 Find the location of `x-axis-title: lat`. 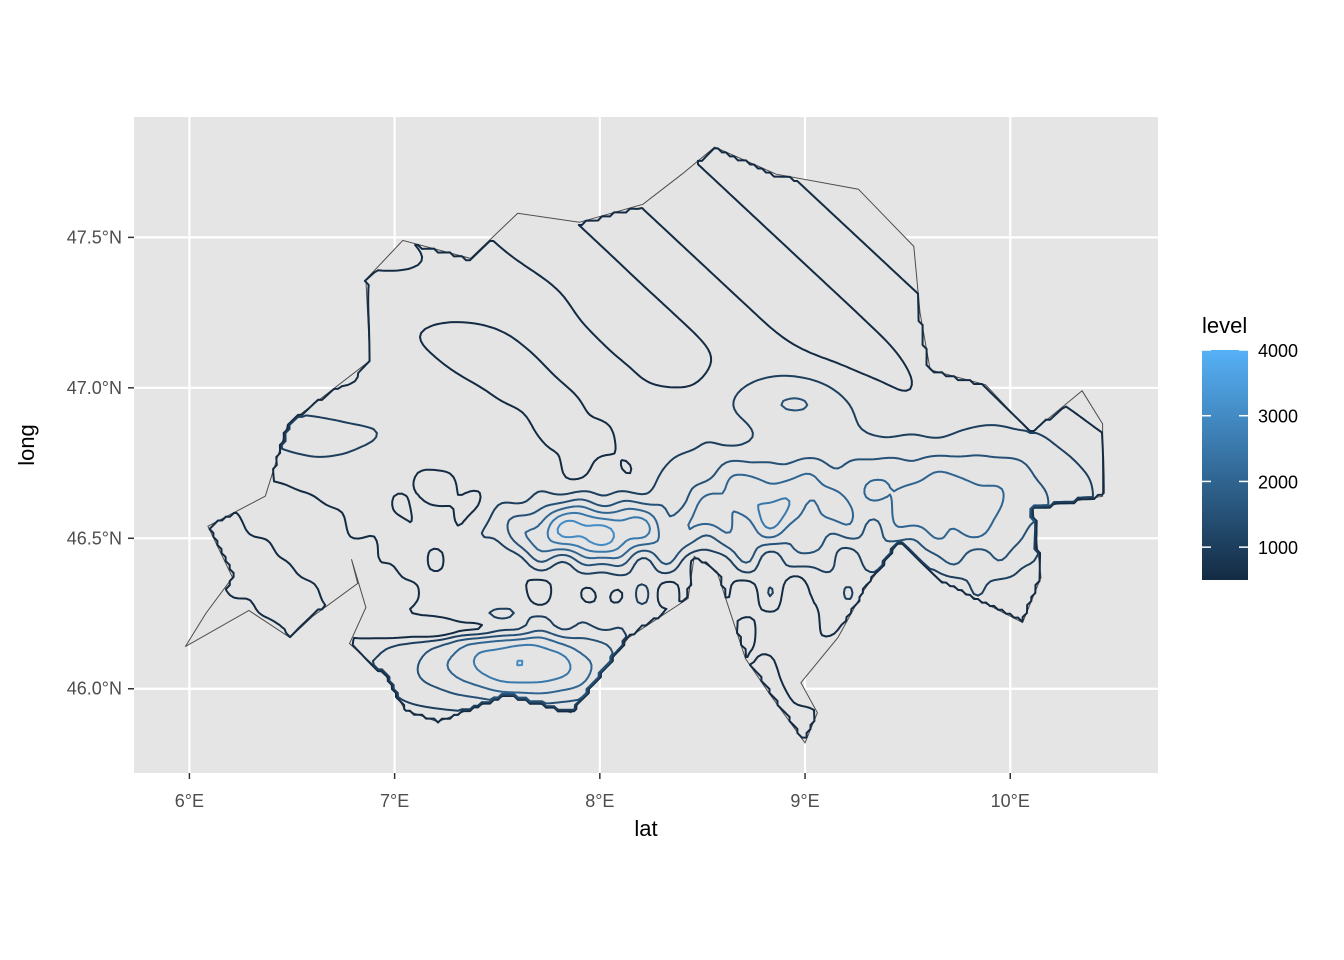

x-axis-title: lat is located at coordinates (645, 828).